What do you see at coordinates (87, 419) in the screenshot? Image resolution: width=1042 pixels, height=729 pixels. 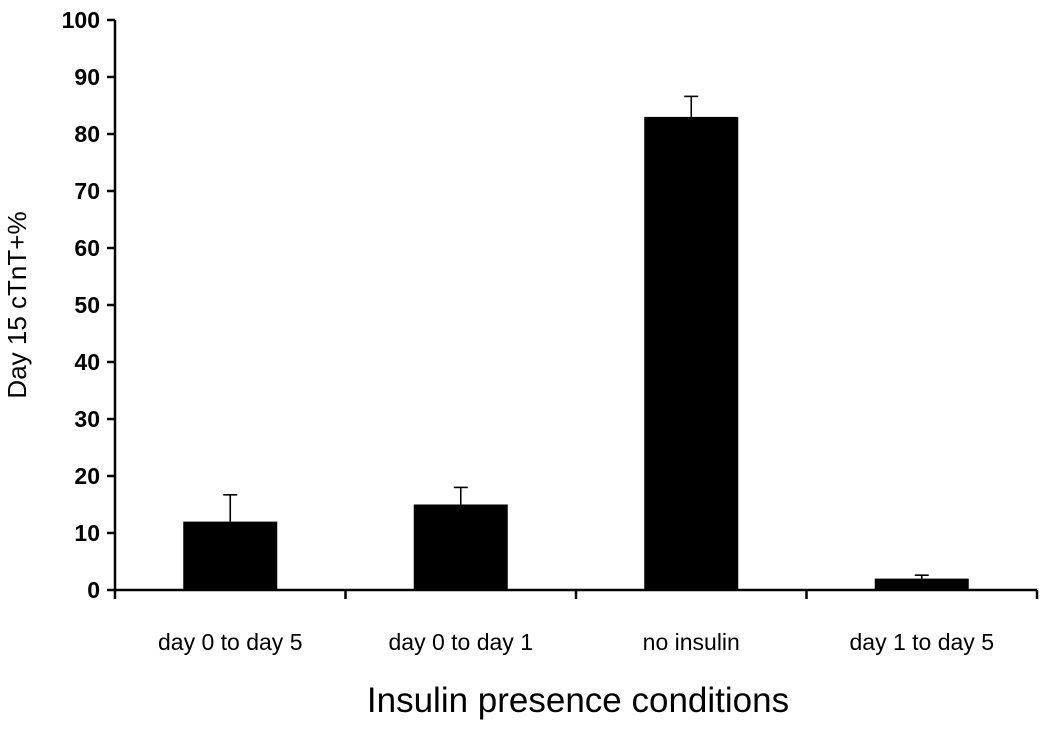 I see `y-tick-label: 30` at bounding box center [87, 419].